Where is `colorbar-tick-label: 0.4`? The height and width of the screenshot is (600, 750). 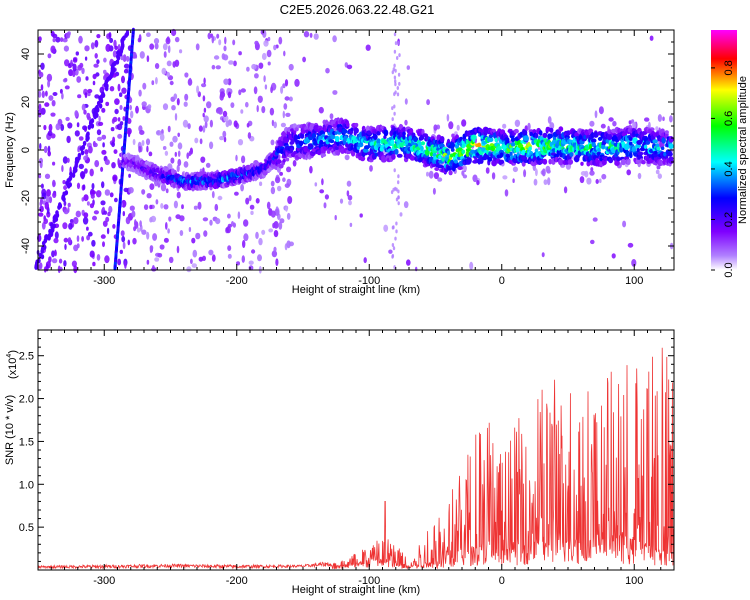 colorbar-tick-label: 0.4 is located at coordinates (729, 168).